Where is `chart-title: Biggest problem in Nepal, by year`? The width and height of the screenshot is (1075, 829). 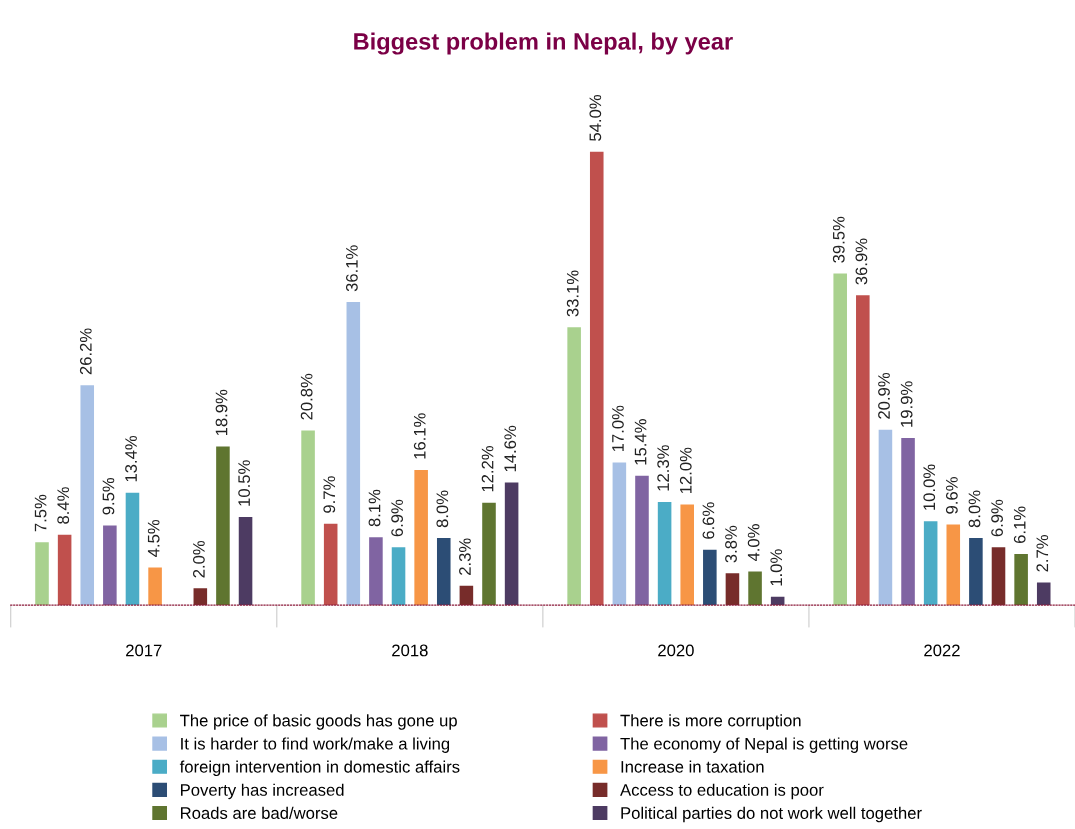 chart-title: Biggest problem in Nepal, by year is located at coordinates (543, 43).